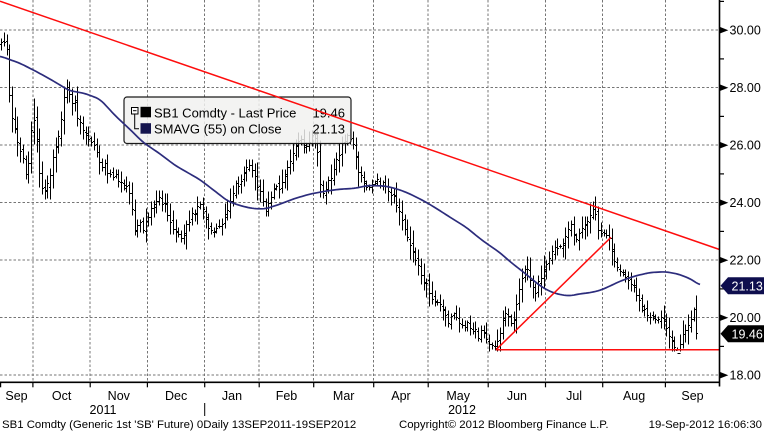  Describe the element at coordinates (218, 129) in the screenshot. I see `svg-text: SMAVG (55) on Close` at that location.